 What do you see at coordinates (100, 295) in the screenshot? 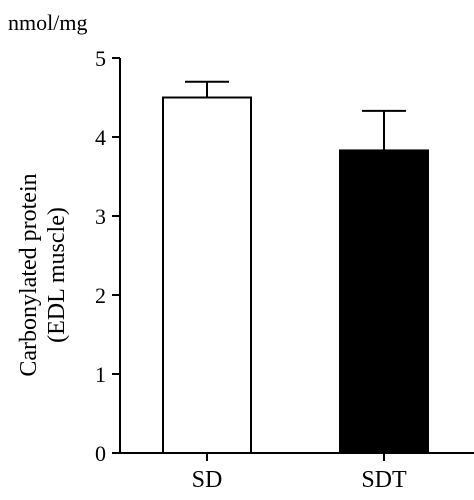
I see `y-tick-label-2: 2` at bounding box center [100, 295].